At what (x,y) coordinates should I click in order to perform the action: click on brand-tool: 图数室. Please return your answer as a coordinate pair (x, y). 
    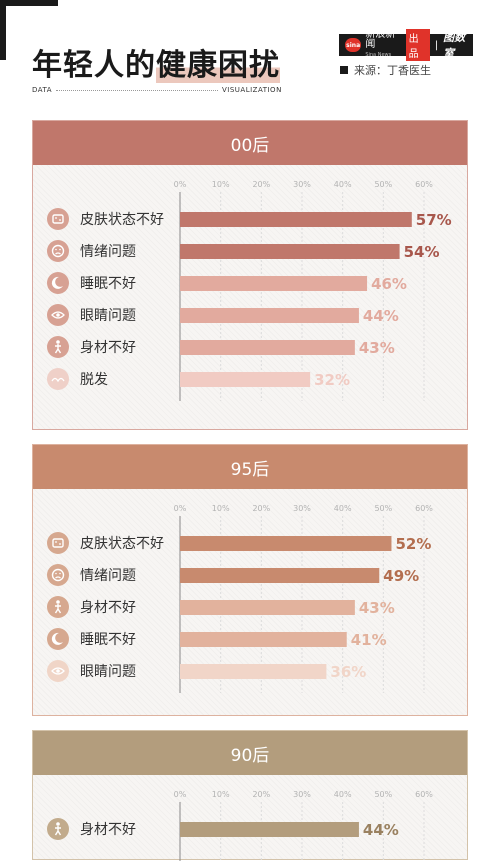
    Looking at the image, I should click on (454, 45).